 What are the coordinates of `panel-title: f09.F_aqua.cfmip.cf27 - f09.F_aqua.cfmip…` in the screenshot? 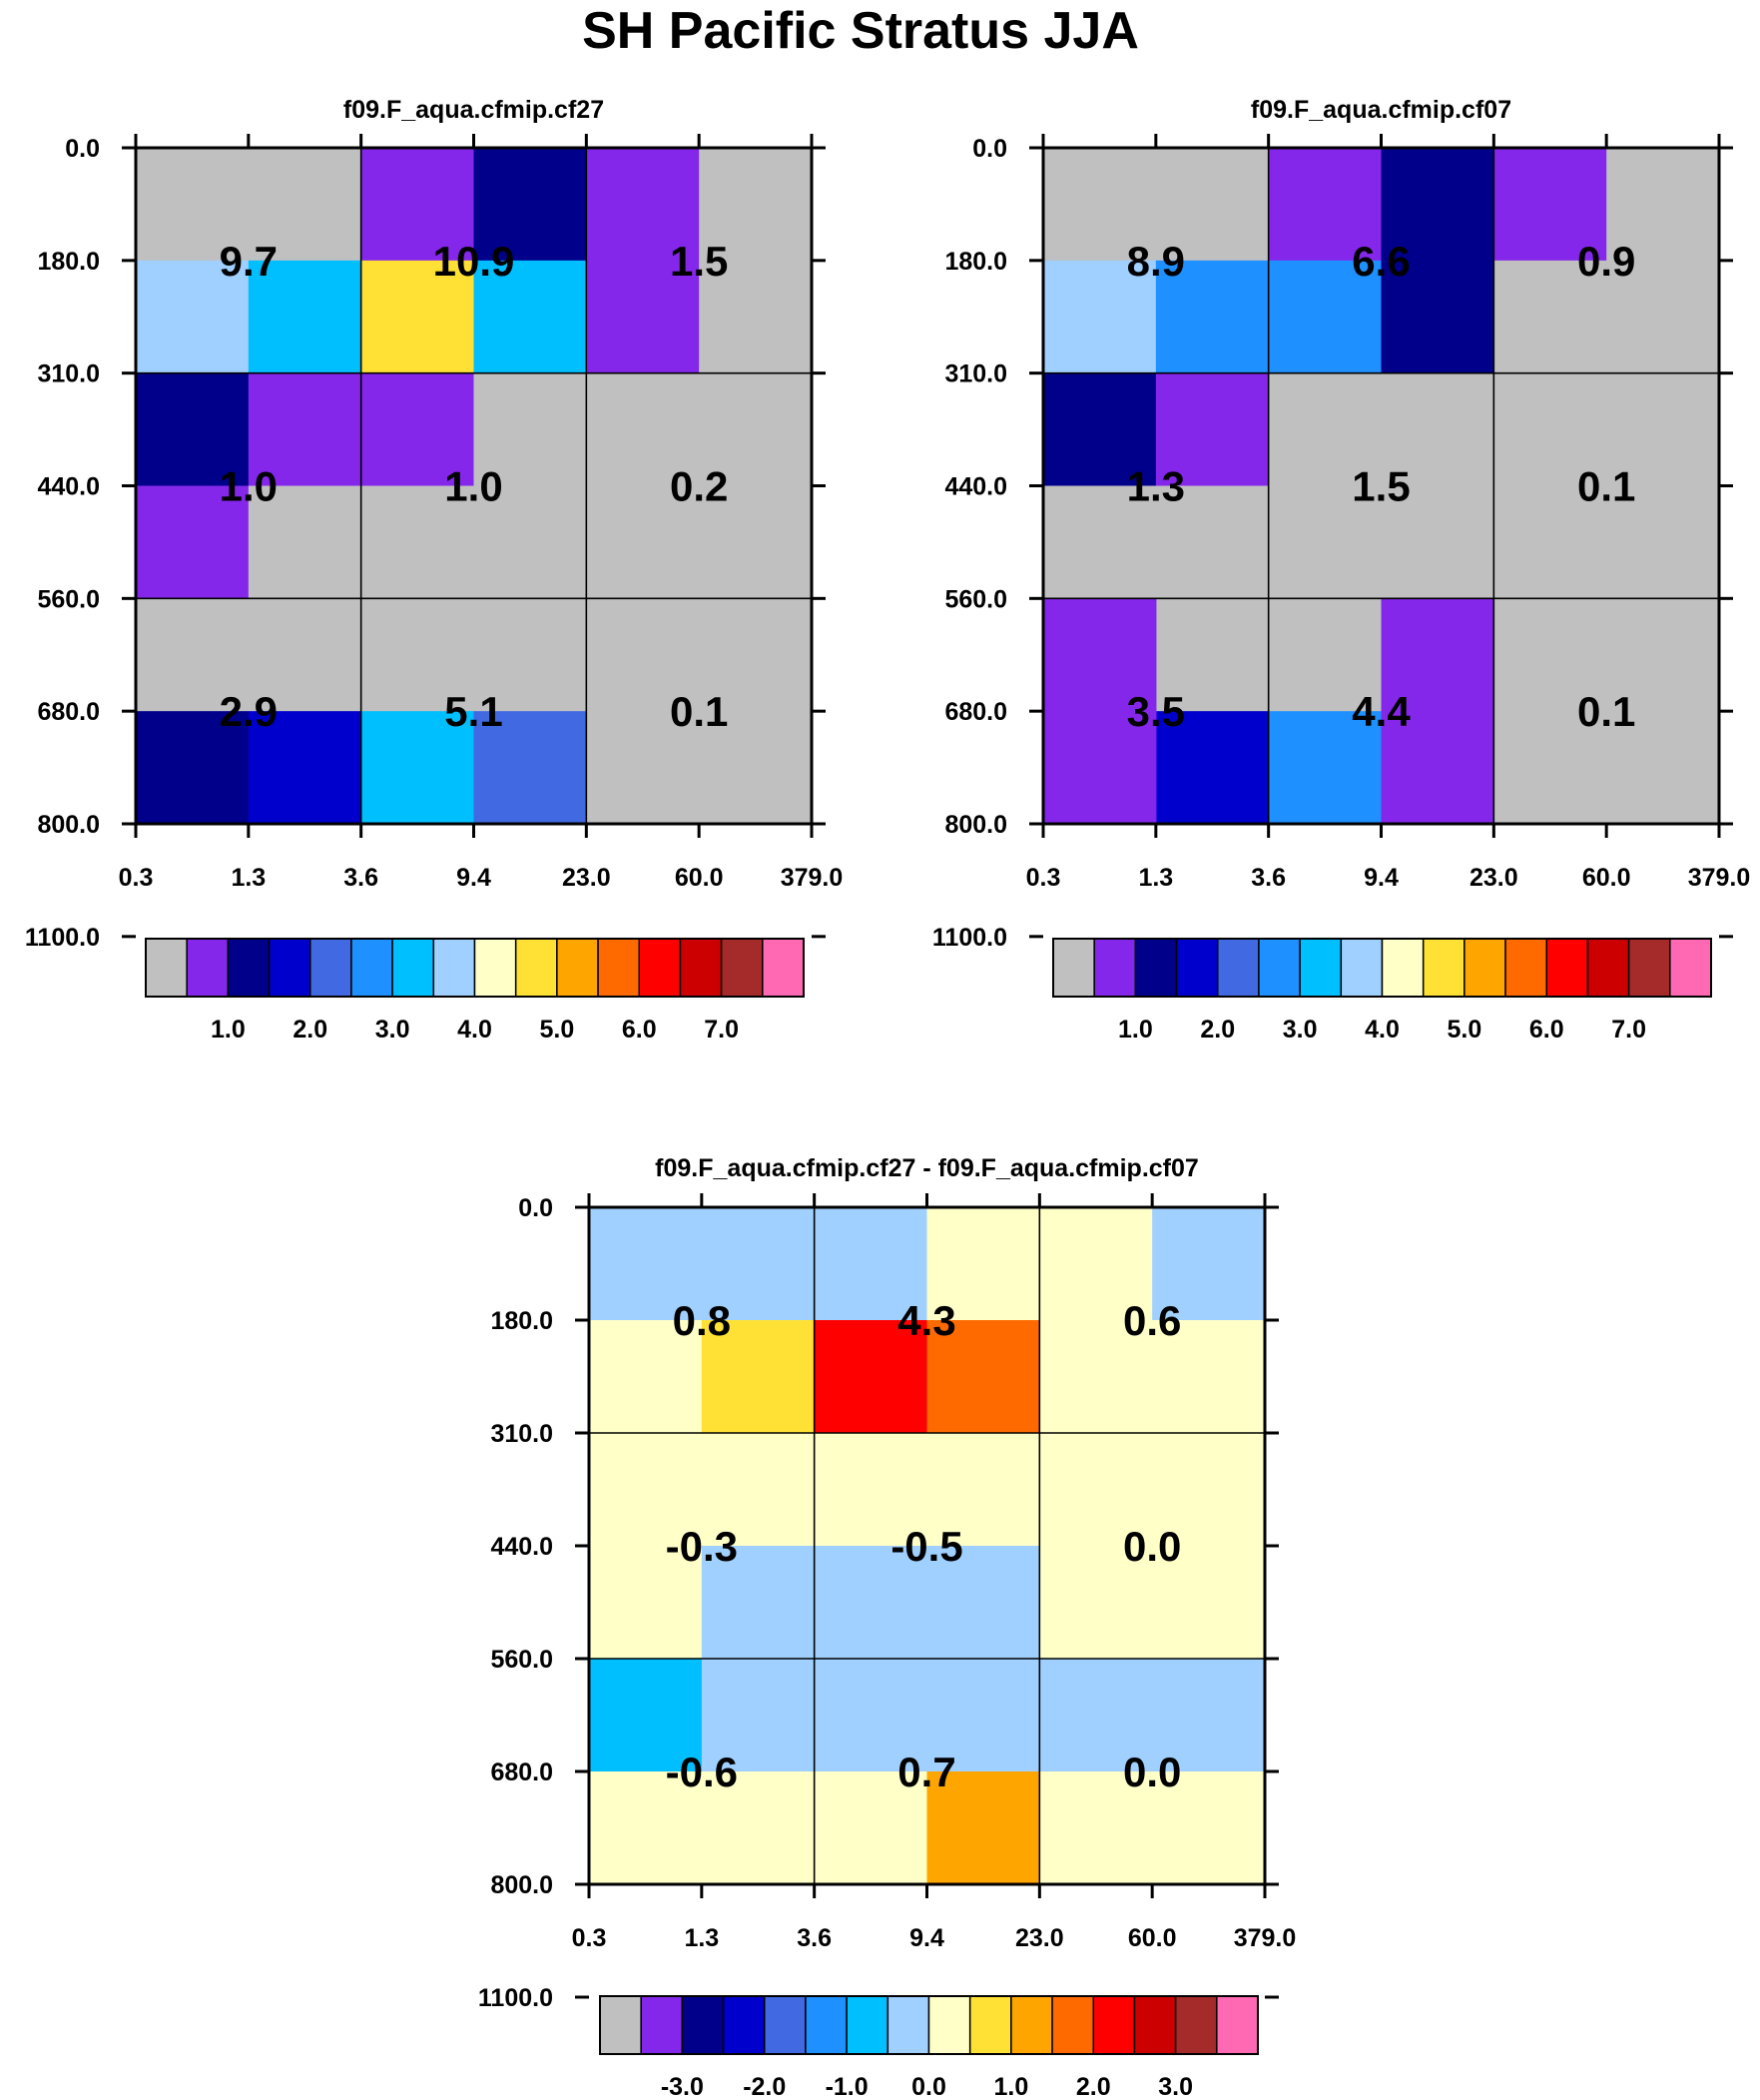 It's located at (927, 1168).